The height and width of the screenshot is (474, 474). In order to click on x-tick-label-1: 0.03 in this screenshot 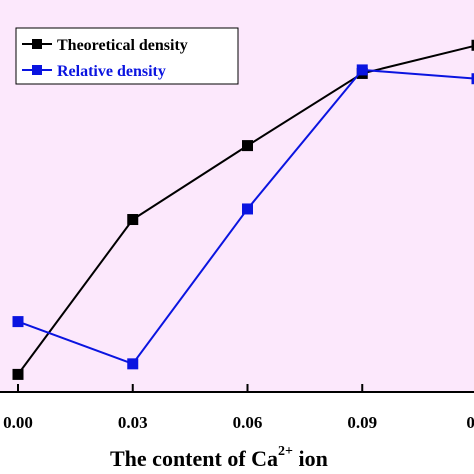, I will do `click(133, 422)`.